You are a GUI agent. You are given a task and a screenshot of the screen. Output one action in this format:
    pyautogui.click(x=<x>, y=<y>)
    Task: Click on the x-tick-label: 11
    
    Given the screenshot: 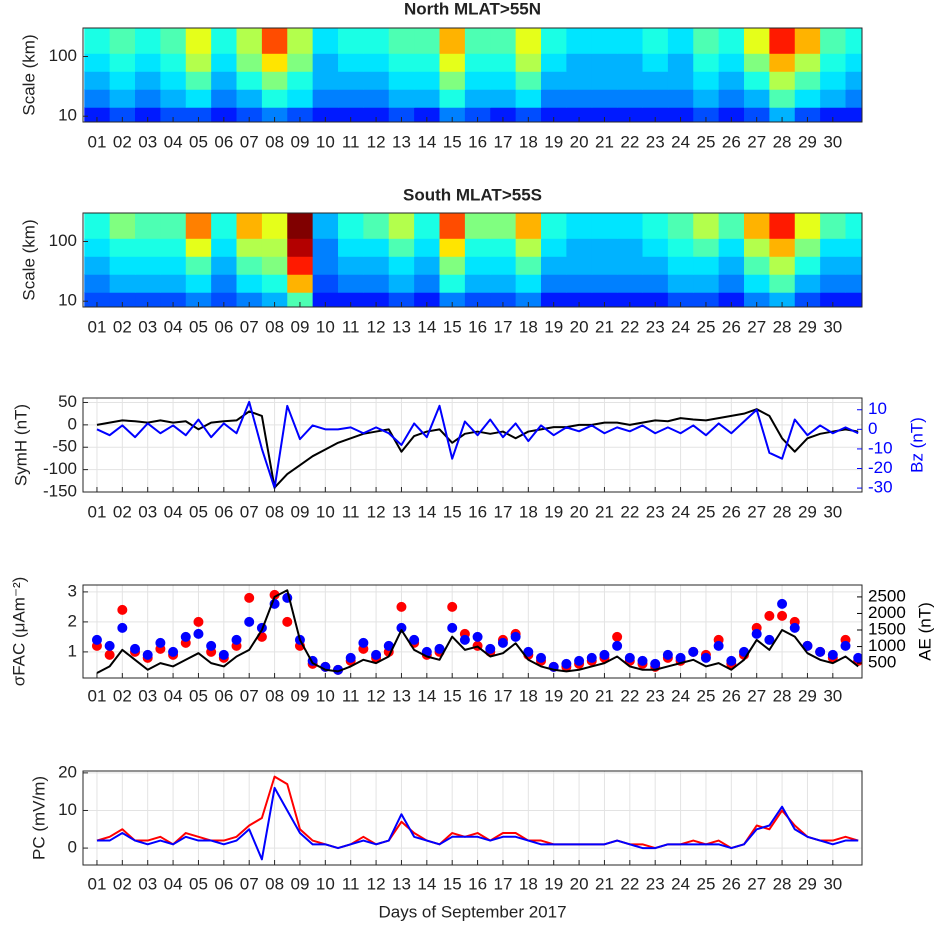 What is the action you would take?
    pyautogui.click(x=351, y=141)
    